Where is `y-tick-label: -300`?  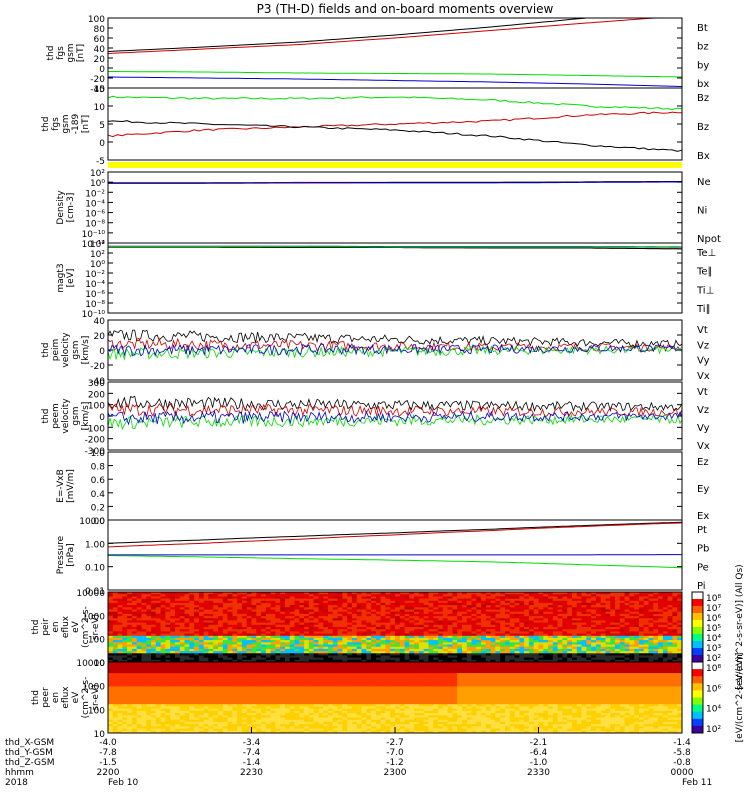 y-tick-label: -300 is located at coordinates (95, 452).